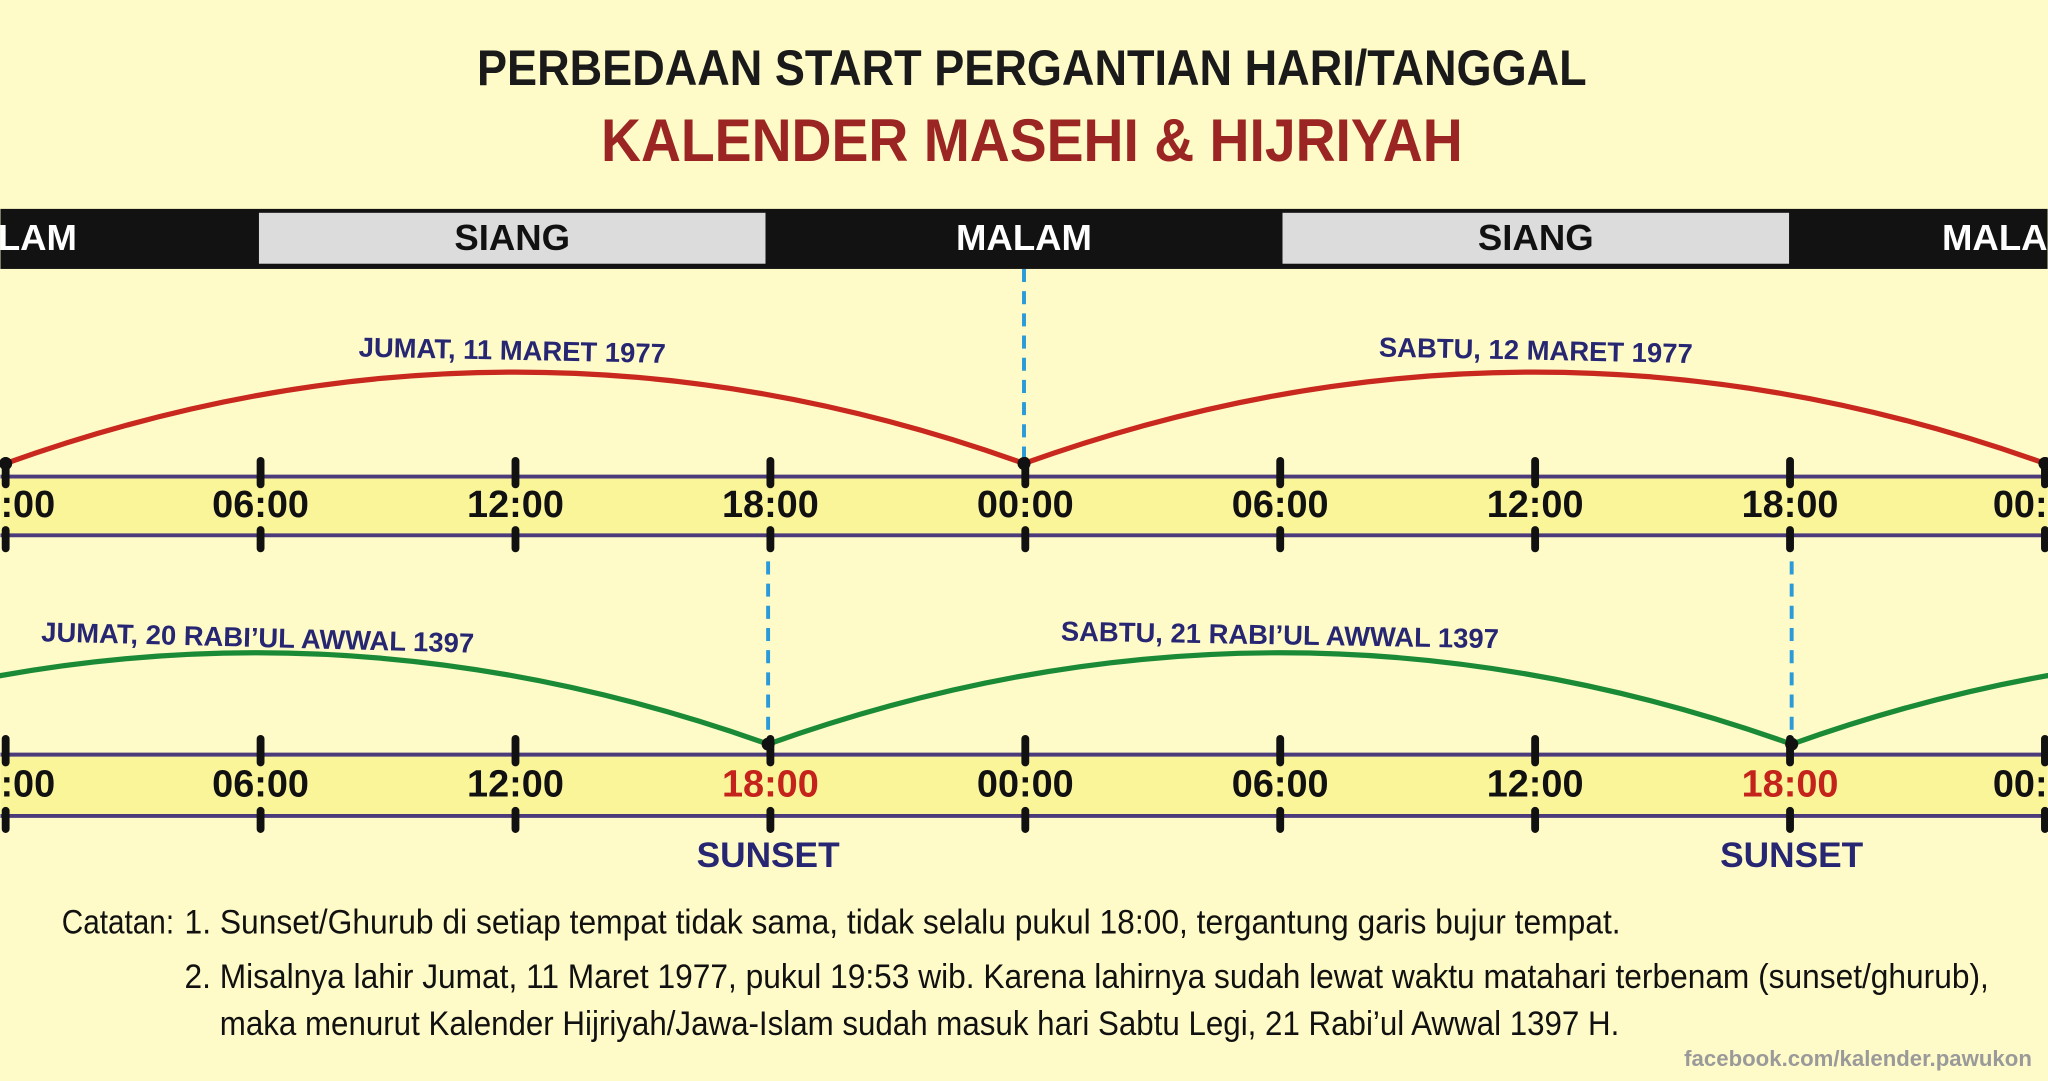 This screenshot has height=1081, width=2048. I want to click on date-label: SABTU, 12 MARET 1977, so click(1536, 350).